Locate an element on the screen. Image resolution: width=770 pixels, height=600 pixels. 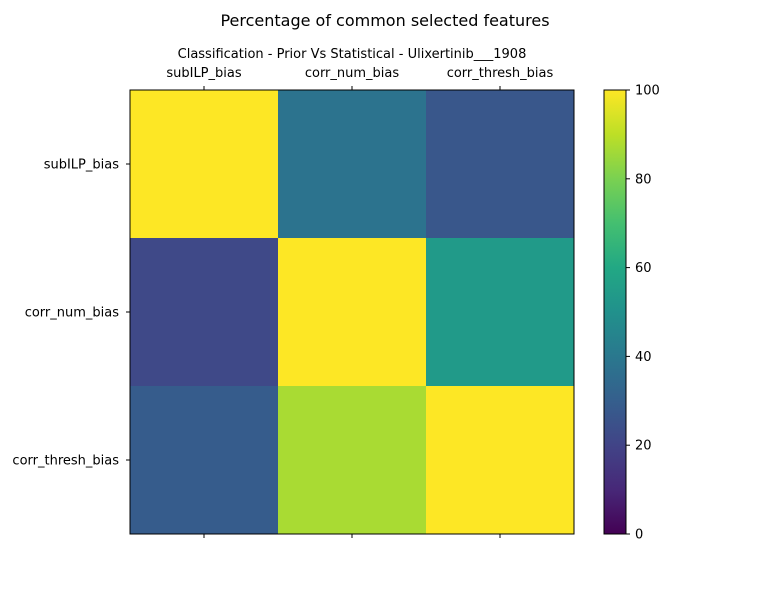
x-tick-label: corr_thresh_bias is located at coordinates (500, 73).